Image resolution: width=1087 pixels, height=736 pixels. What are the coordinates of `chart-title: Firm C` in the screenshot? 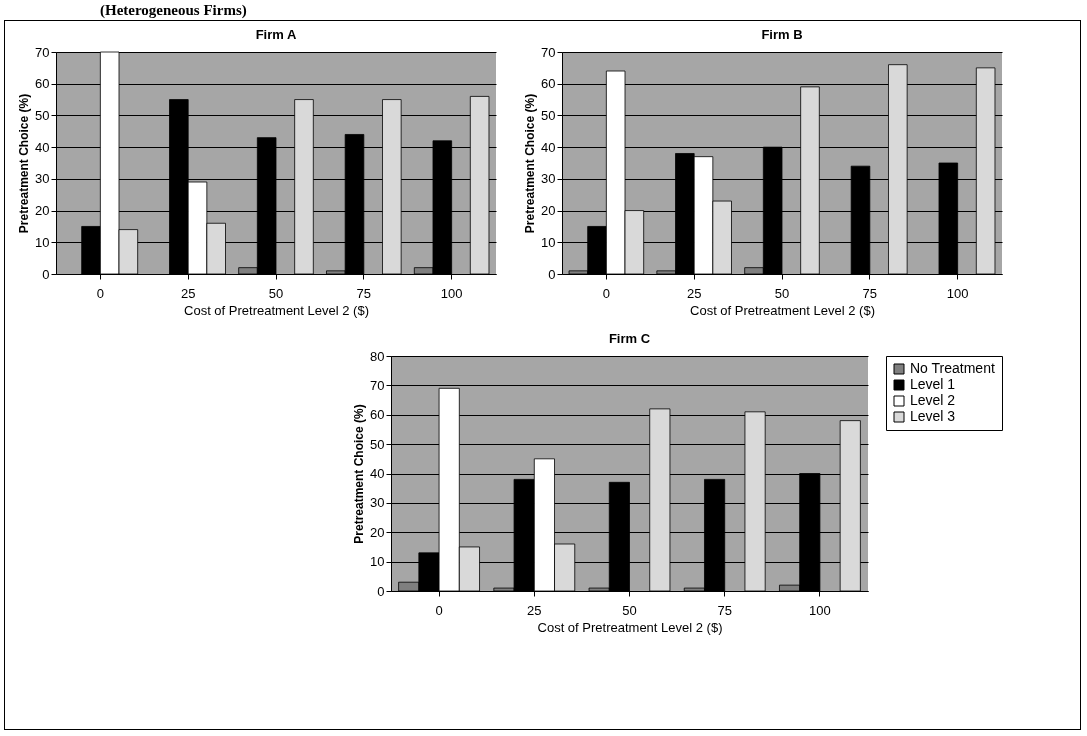 It's located at (629, 338).